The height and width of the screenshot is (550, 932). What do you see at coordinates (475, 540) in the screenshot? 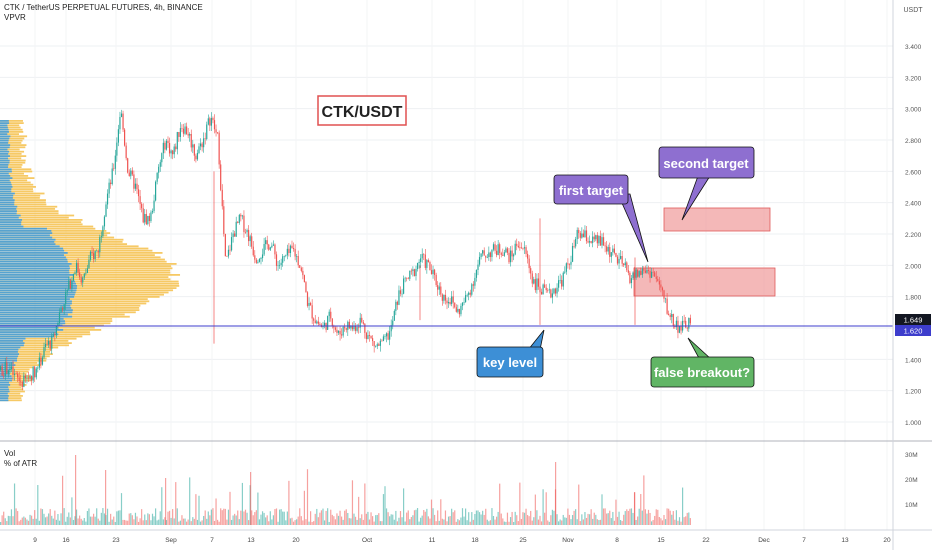
I see `time-tick-label: 18` at bounding box center [475, 540].